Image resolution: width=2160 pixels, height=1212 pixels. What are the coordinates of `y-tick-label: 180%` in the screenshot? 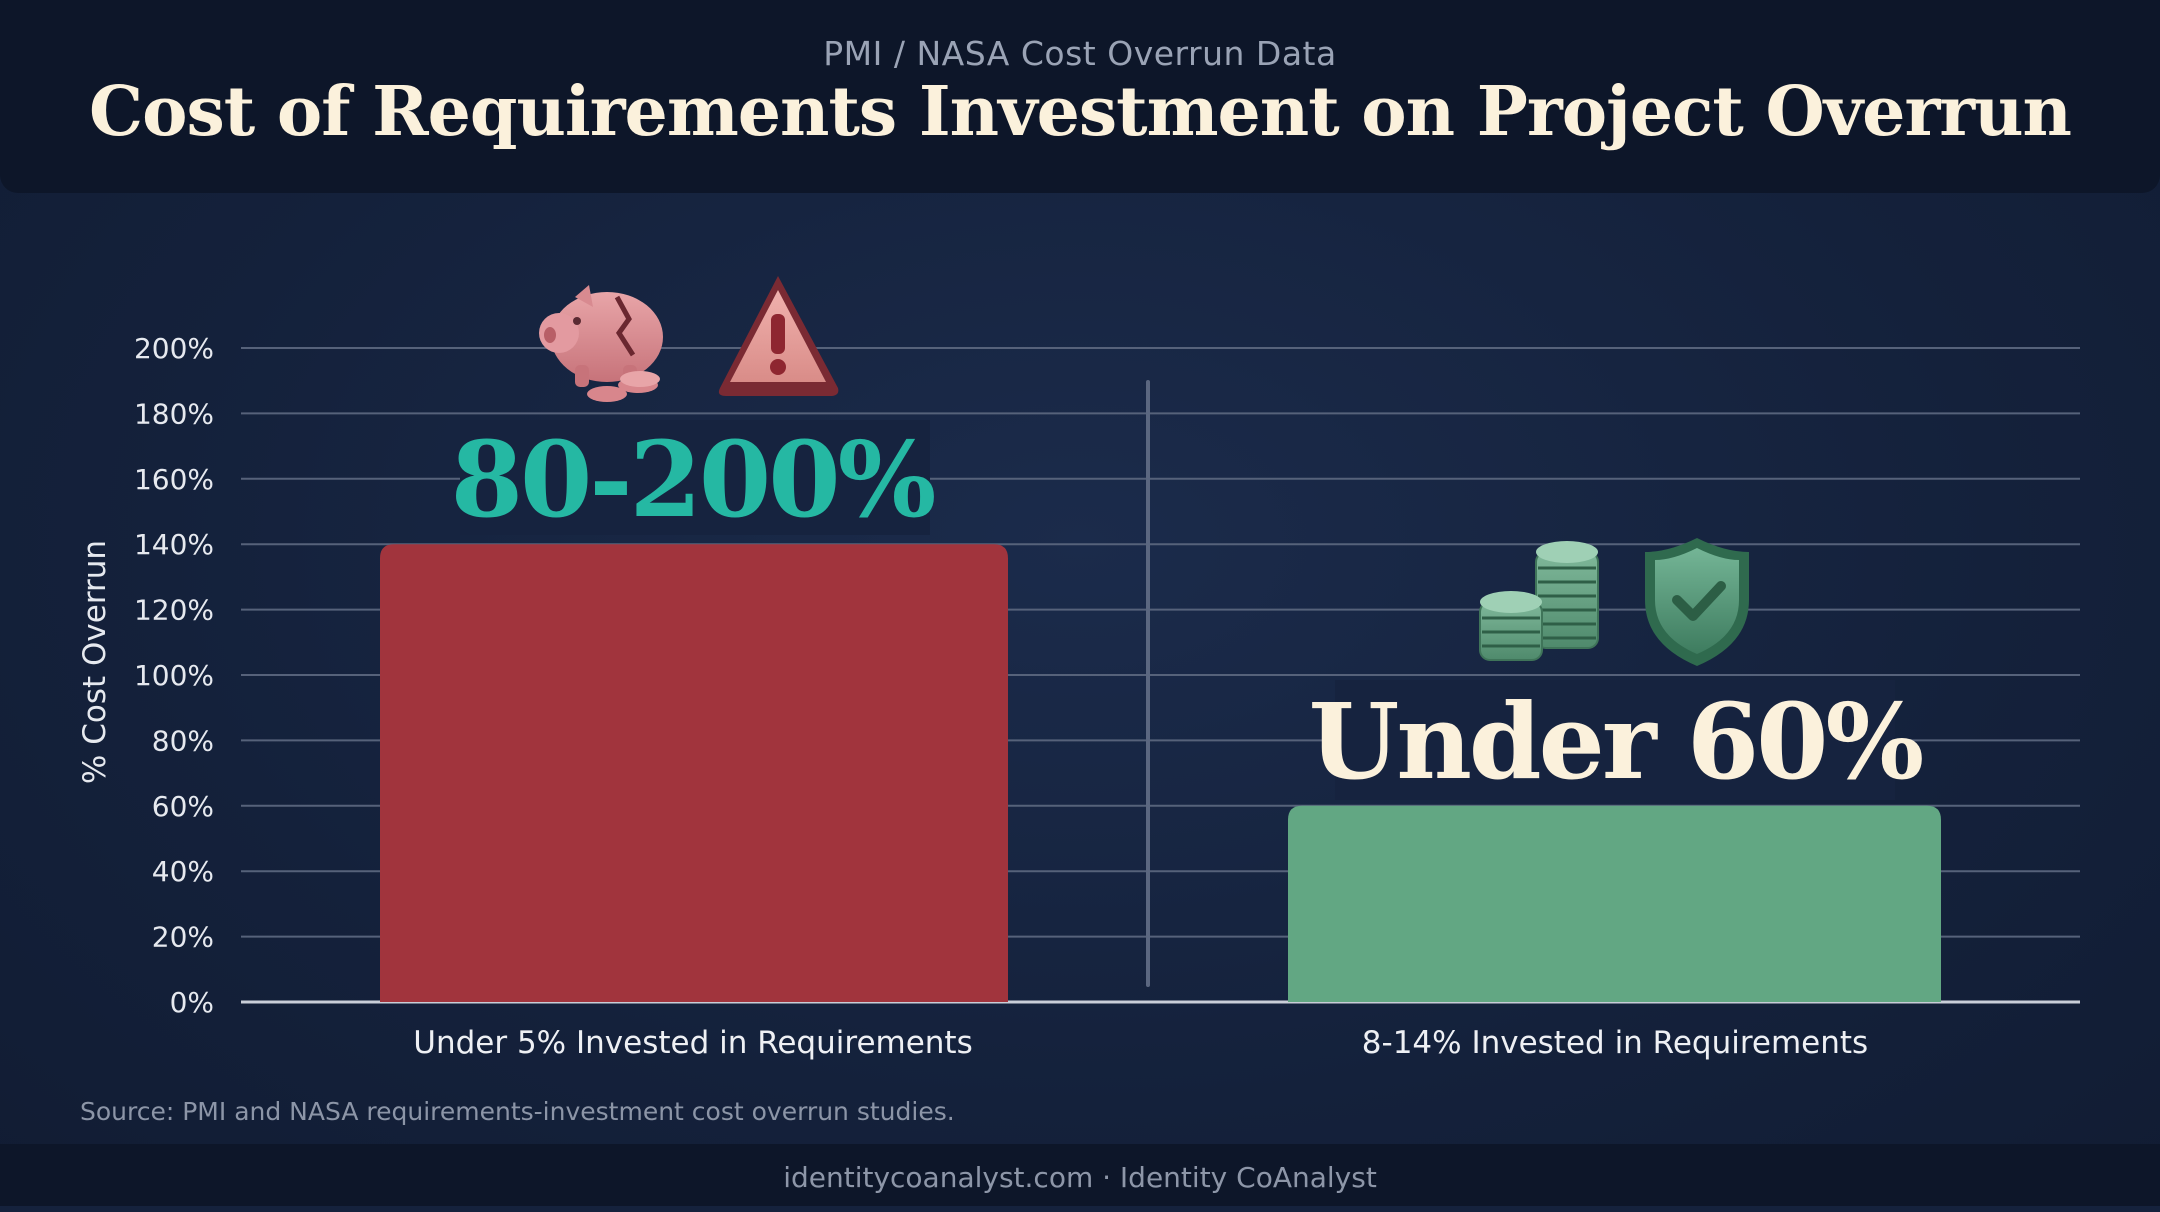 It's located at (174, 413).